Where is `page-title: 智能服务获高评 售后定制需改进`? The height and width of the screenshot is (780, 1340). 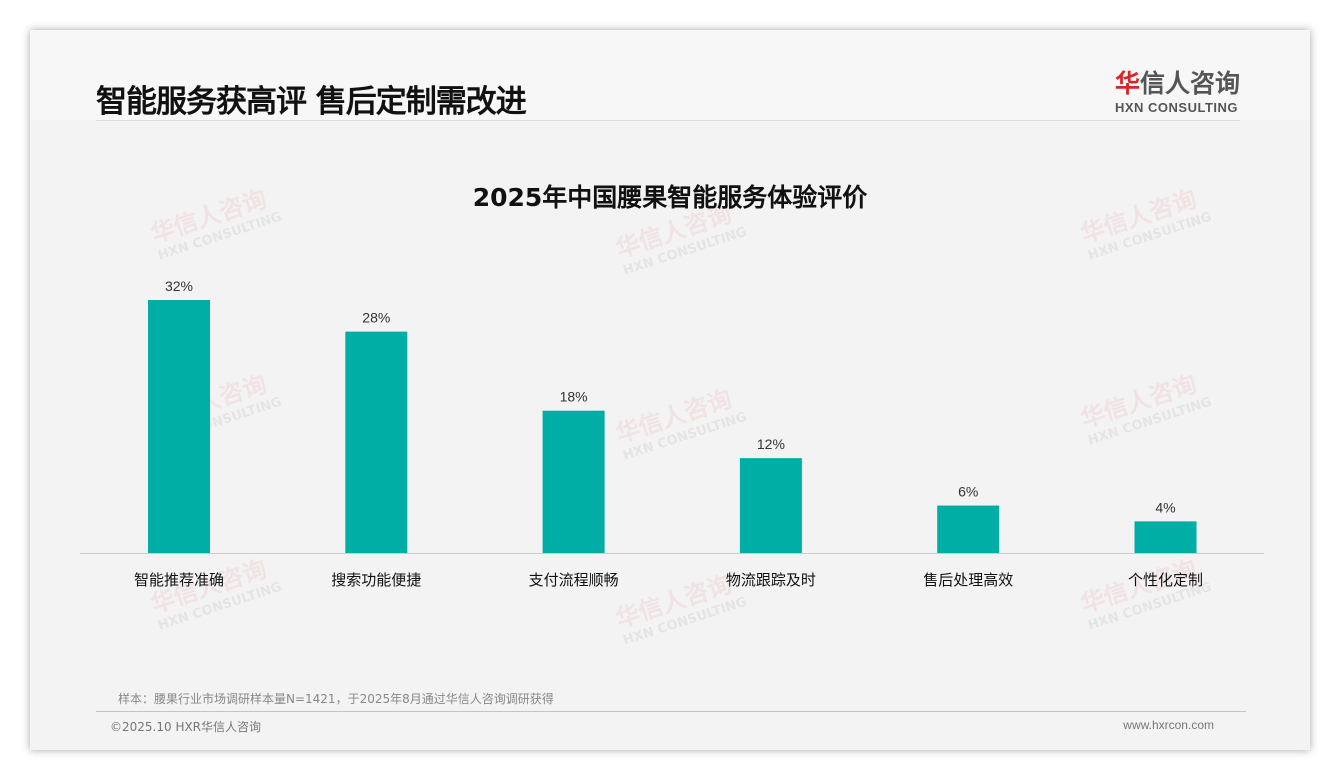 page-title: 智能服务获高评 售后定制需改进 is located at coordinates (311, 102).